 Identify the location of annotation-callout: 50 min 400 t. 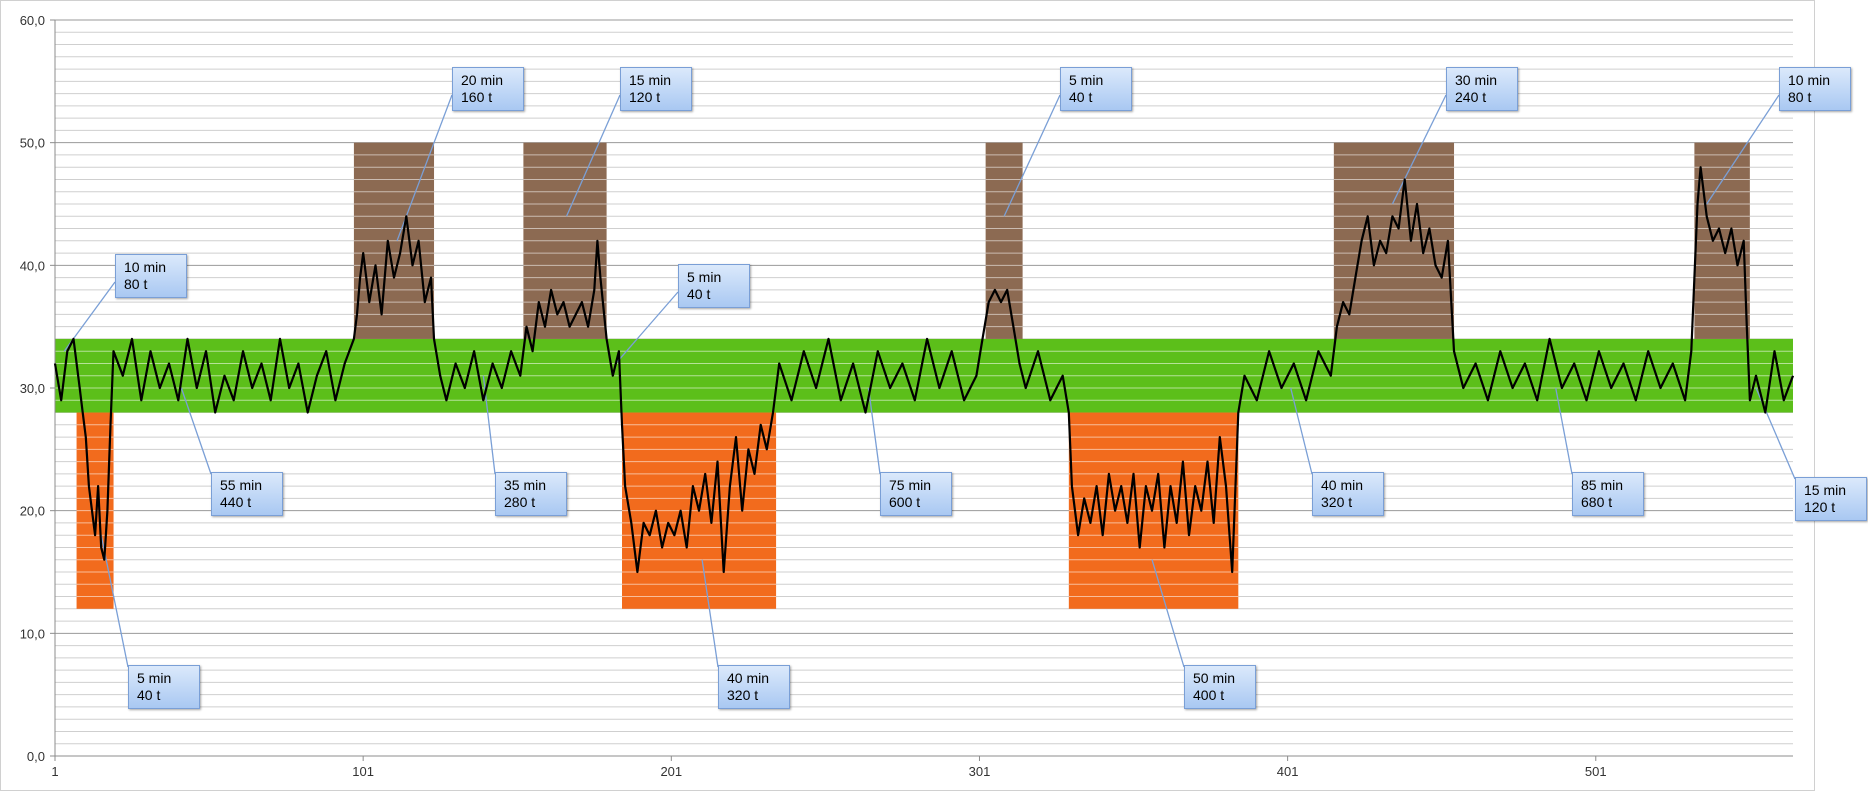
(1220, 687).